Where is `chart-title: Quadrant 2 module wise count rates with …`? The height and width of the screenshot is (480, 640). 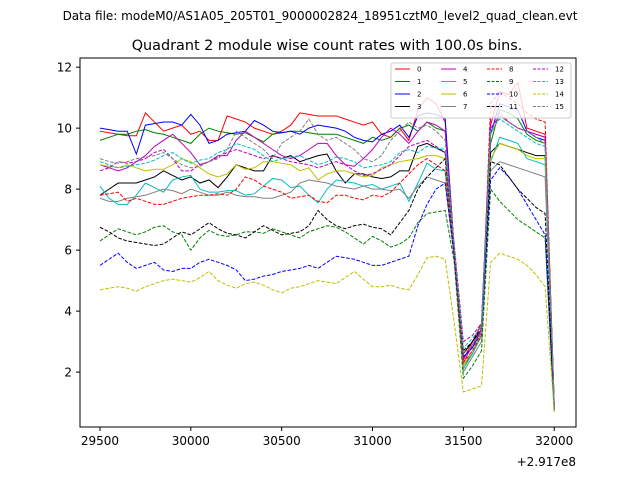
chart-title: Quadrant 2 module wise count rates with … is located at coordinates (327, 46).